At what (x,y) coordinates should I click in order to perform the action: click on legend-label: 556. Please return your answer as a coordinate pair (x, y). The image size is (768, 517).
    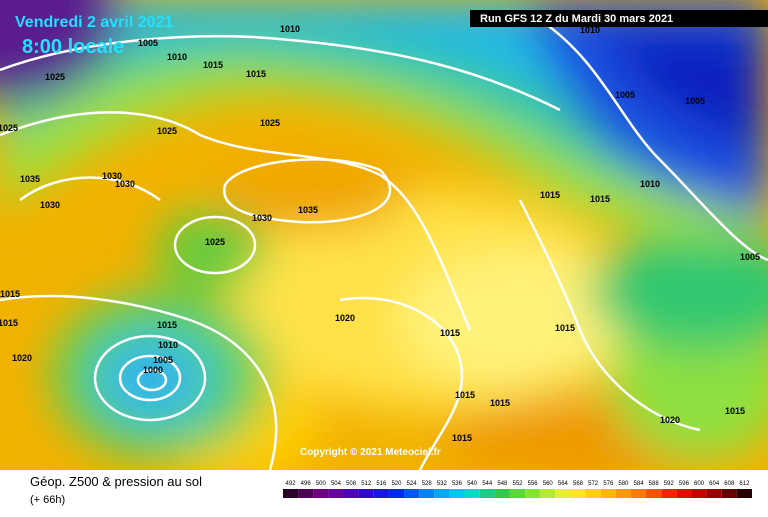
    Looking at the image, I should click on (533, 484).